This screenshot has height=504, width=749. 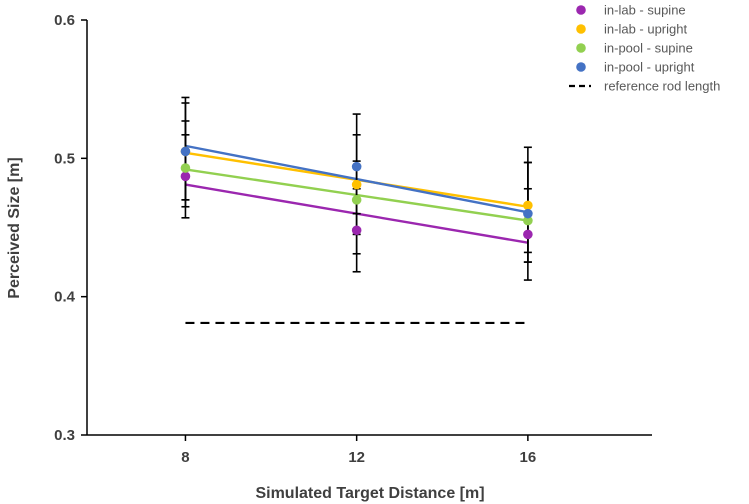 I want to click on y-tick-label: 0.4, so click(x=65, y=297).